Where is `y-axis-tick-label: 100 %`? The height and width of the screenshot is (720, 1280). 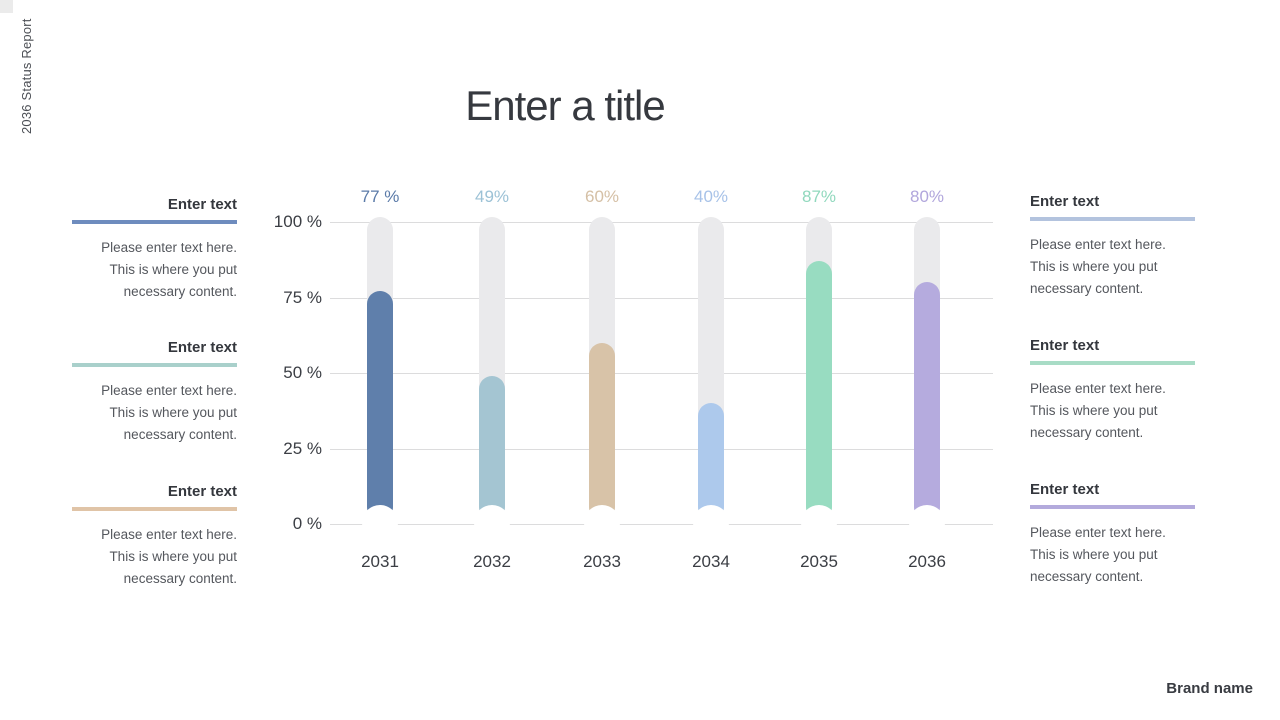 y-axis-tick-label: 100 % is located at coordinates (297, 221).